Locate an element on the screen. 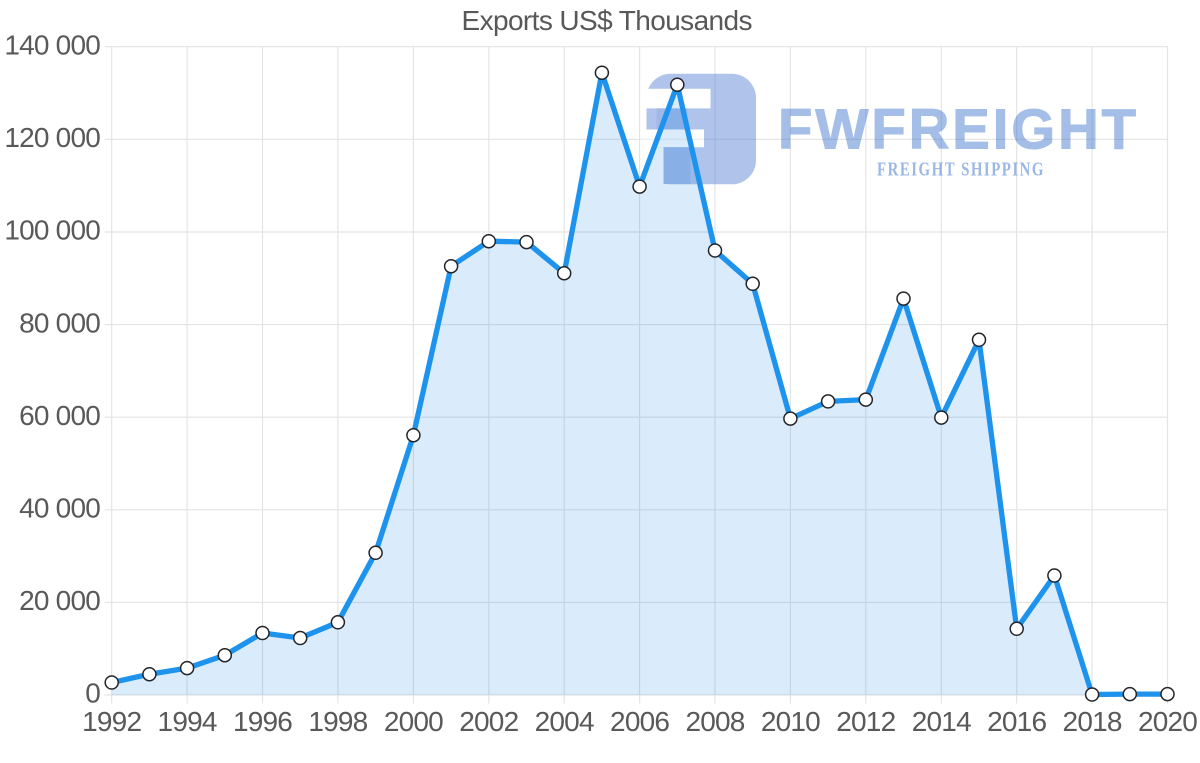 This screenshot has width=1200, height=763. svg-text: 1996 is located at coordinates (262, 721).